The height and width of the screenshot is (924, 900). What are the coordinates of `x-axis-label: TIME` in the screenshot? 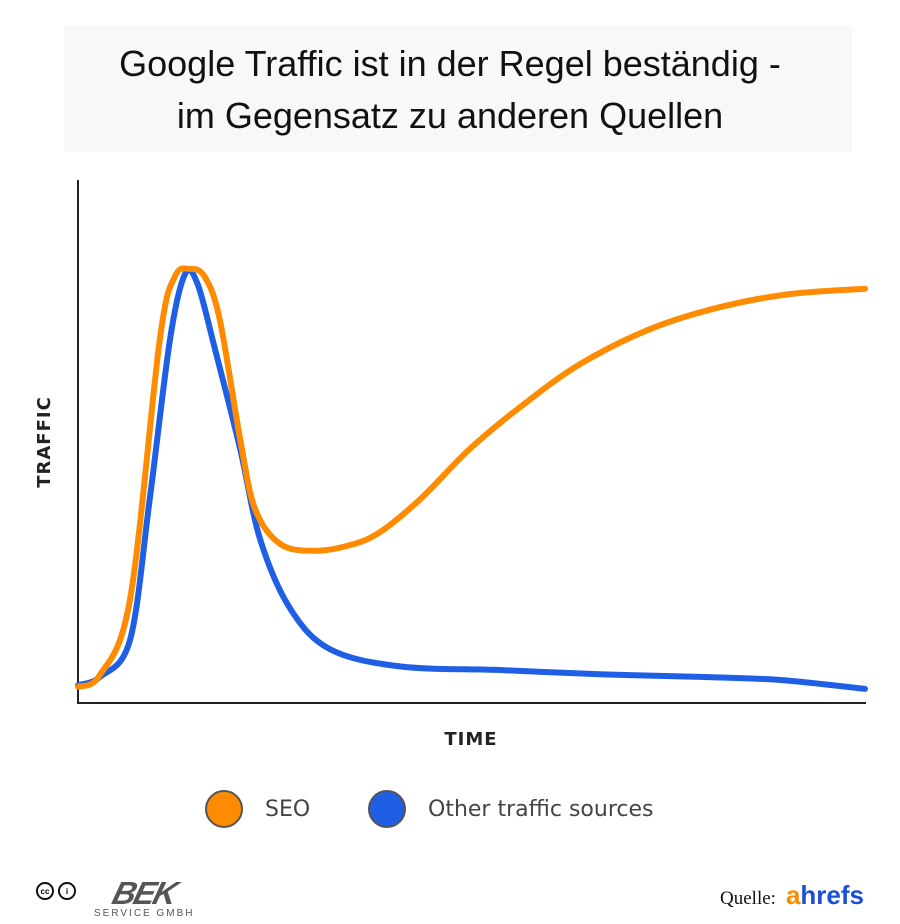 It's located at (470, 739).